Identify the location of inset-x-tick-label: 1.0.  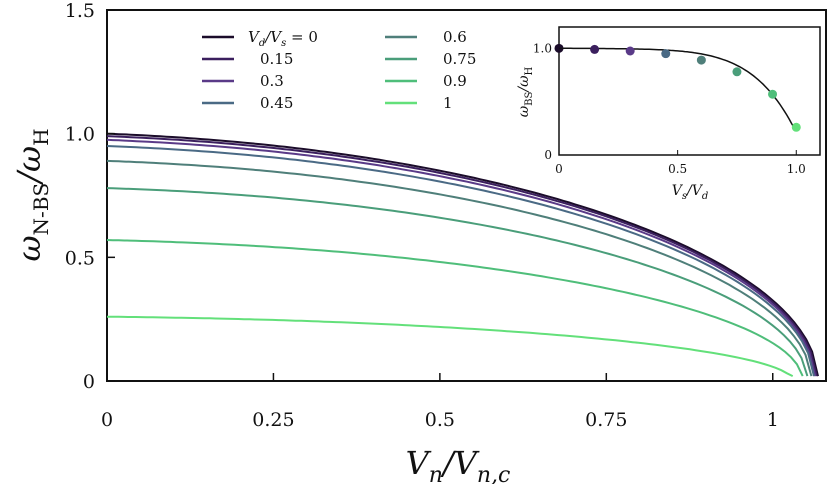
(796, 169).